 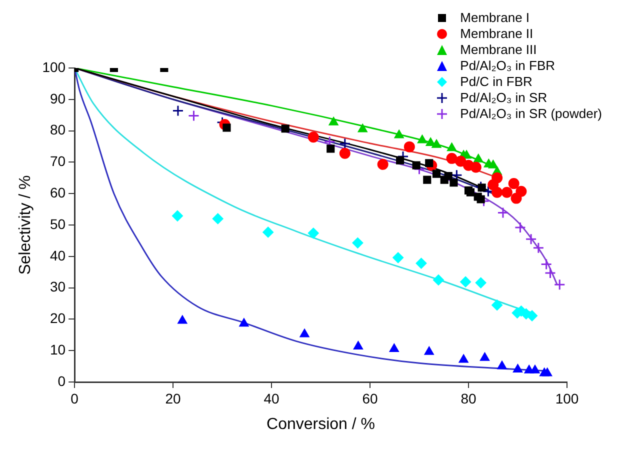 I want to click on legend-label: Pd/Al₂O₃ in SR, so click(x=504, y=98).